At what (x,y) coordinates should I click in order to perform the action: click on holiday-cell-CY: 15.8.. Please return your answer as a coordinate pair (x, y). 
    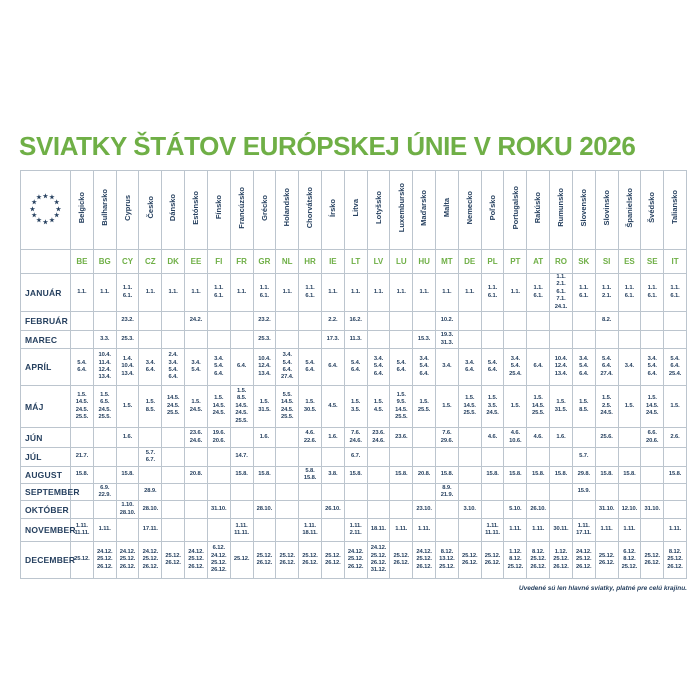
    Looking at the image, I should click on (127, 475).